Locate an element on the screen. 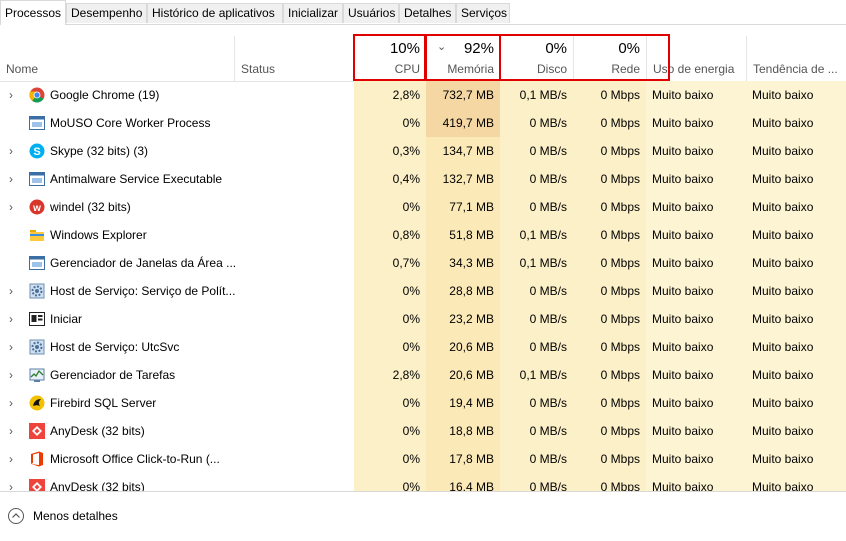 Image resolution: width=846 pixels, height=541 pixels. svg-text: S is located at coordinates (36, 152).